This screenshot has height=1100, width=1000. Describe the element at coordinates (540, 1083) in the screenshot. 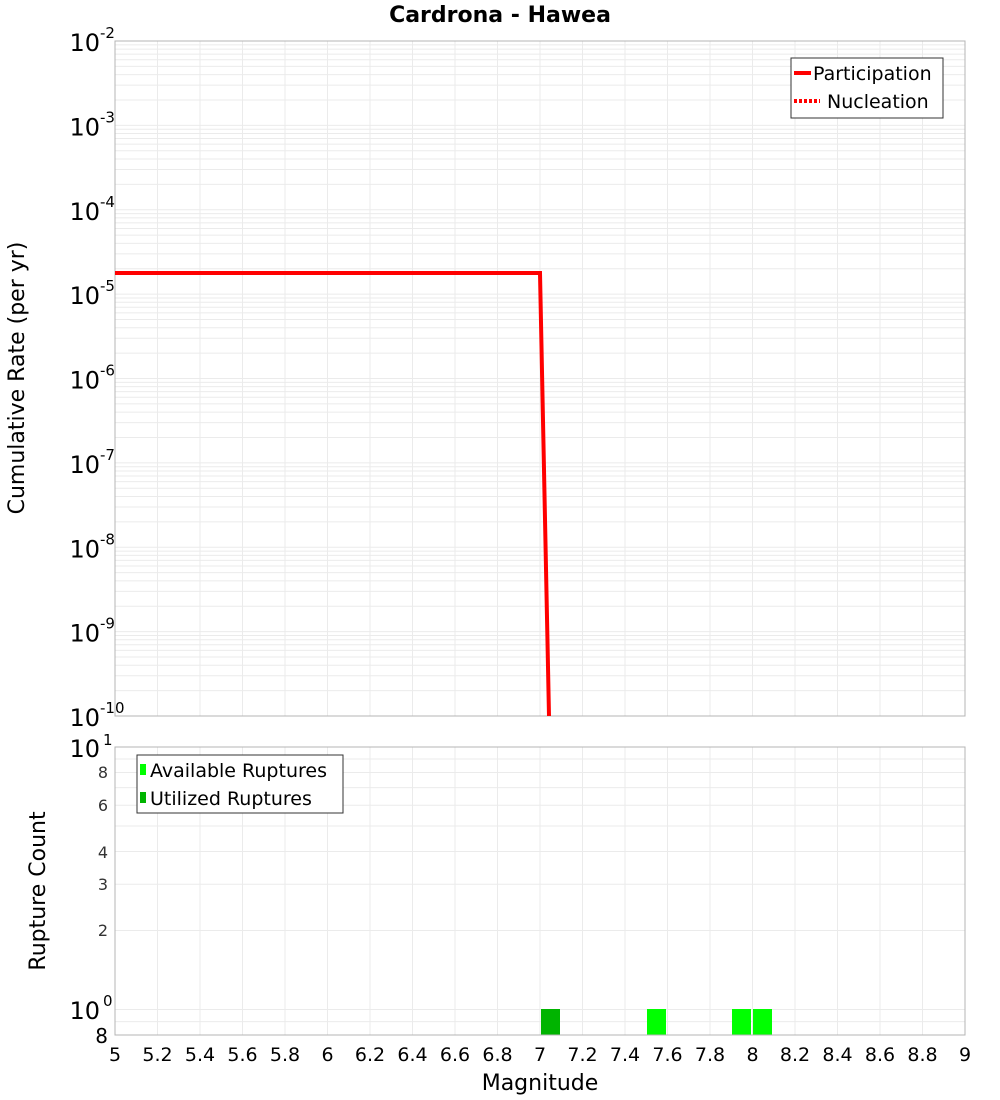

I see `x-axis-label: Magnitude` at that location.